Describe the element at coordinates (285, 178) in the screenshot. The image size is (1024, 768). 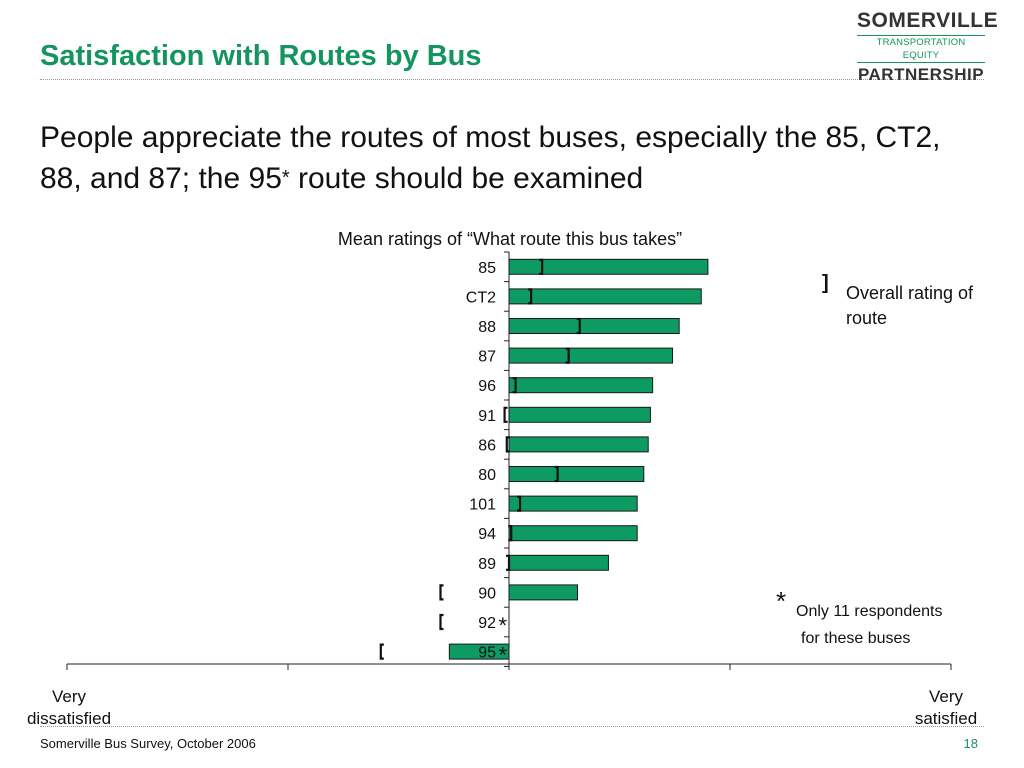
I see `subtitle-star: *` at that location.